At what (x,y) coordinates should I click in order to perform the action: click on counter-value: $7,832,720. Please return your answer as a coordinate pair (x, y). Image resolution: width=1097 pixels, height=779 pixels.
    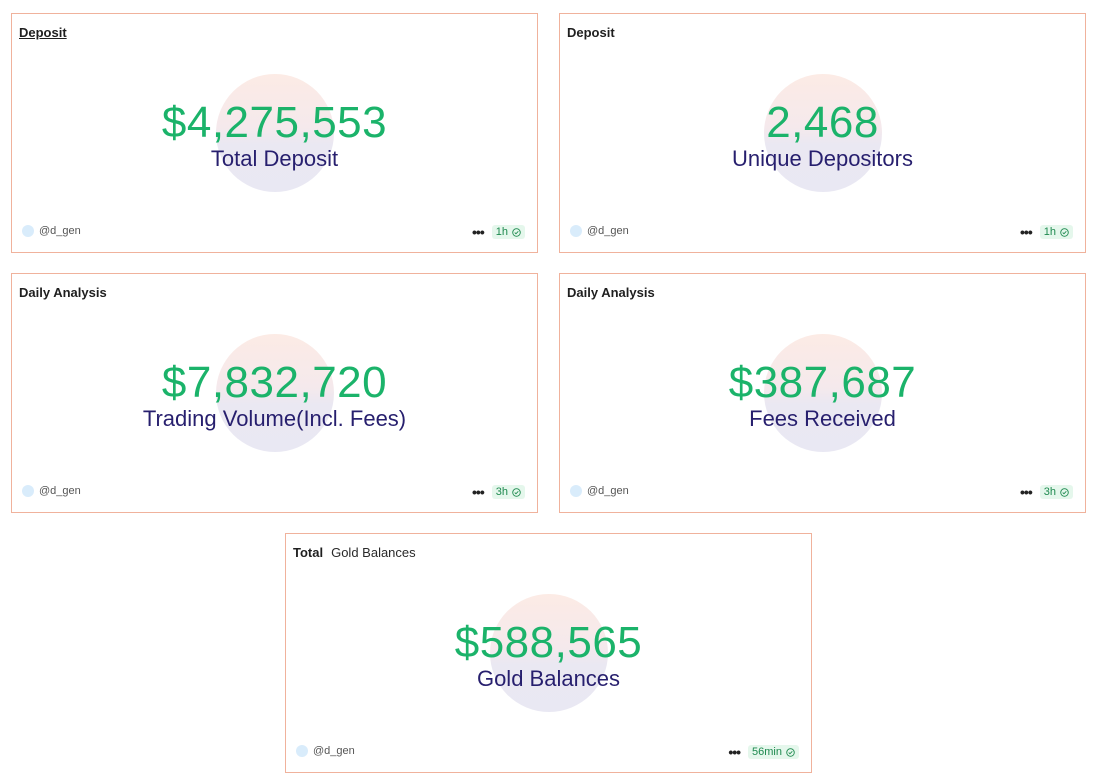
    Looking at the image, I should click on (274, 382).